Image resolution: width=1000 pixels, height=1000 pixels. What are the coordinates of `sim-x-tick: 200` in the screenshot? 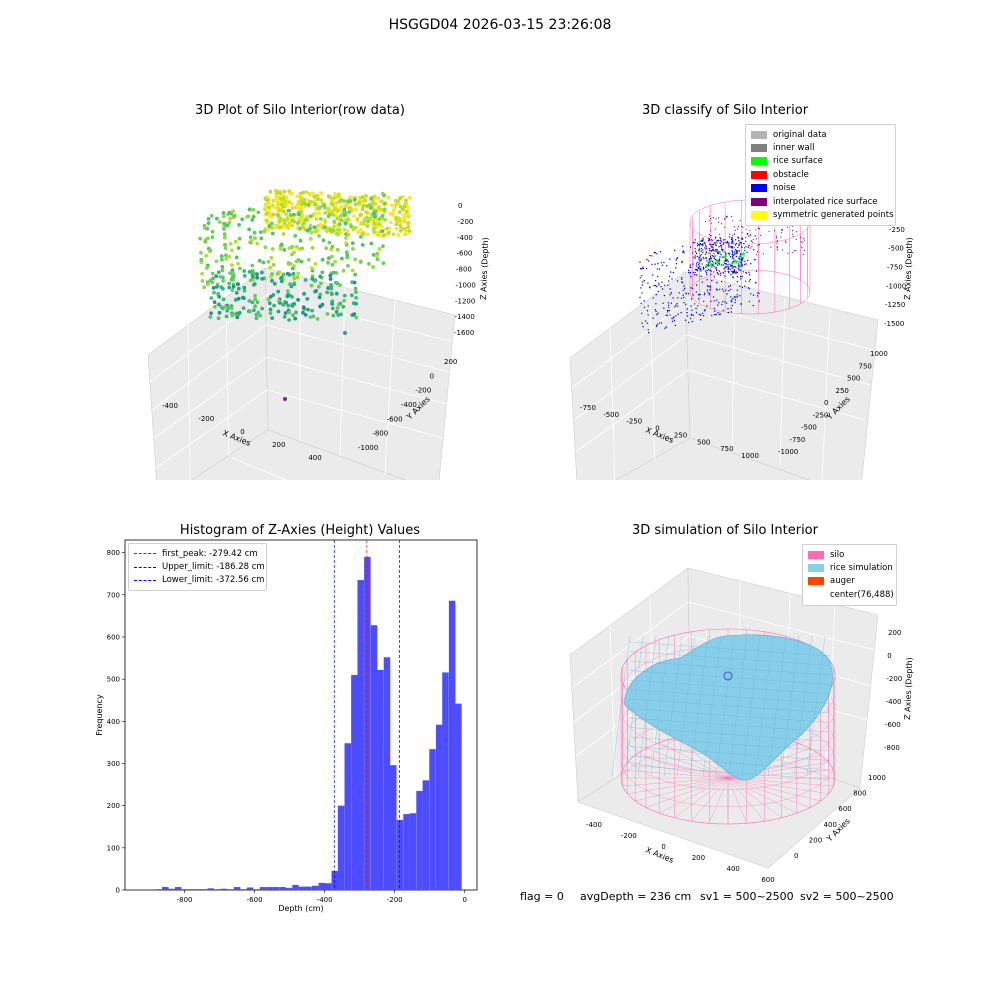 It's located at (698, 858).